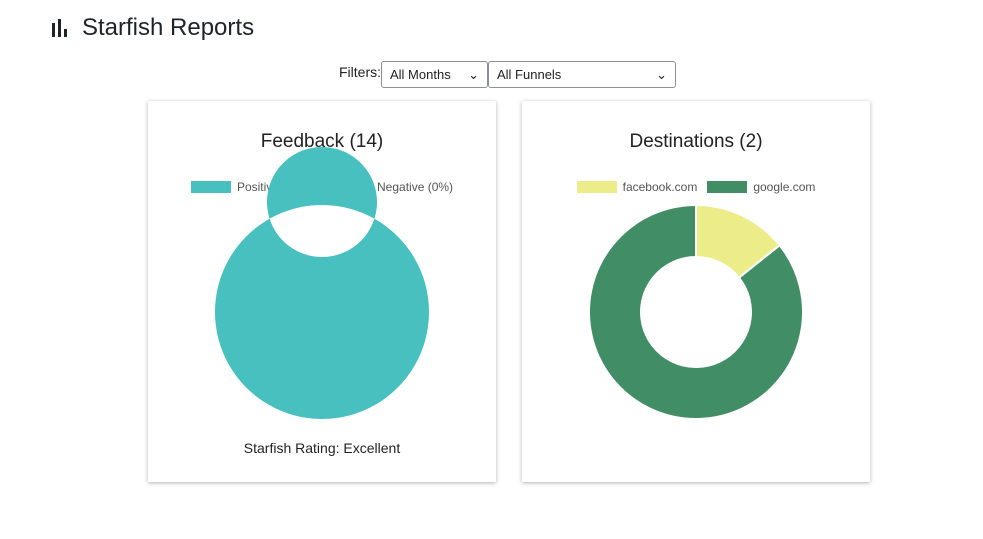 Image resolution: width=983 pixels, height=539 pixels. What do you see at coordinates (696, 141) in the screenshot?
I see `chart-title: Destinations (2)` at bounding box center [696, 141].